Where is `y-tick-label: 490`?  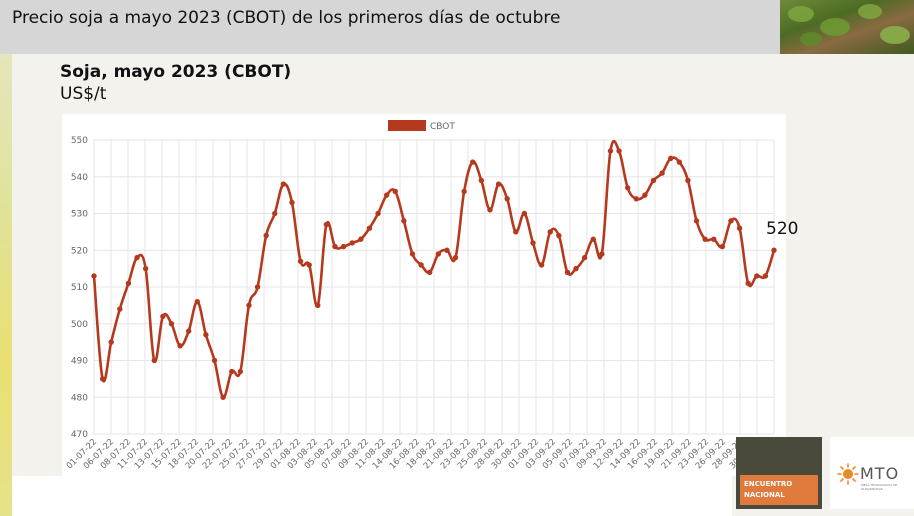
y-tick-label: 490 is located at coordinates (79, 362).